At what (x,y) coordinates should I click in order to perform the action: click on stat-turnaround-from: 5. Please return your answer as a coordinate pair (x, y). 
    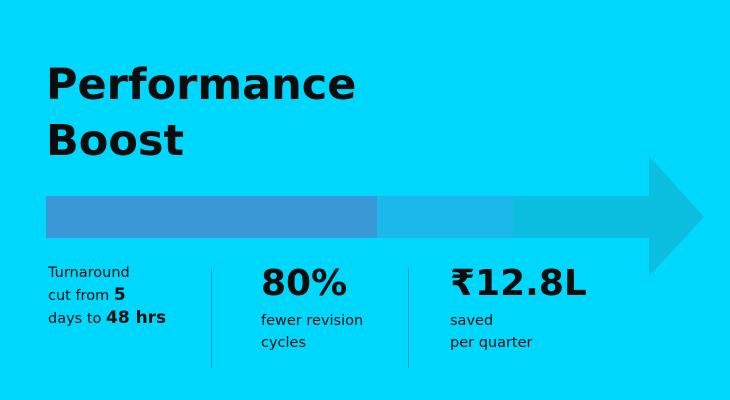
    Looking at the image, I should click on (119, 295).